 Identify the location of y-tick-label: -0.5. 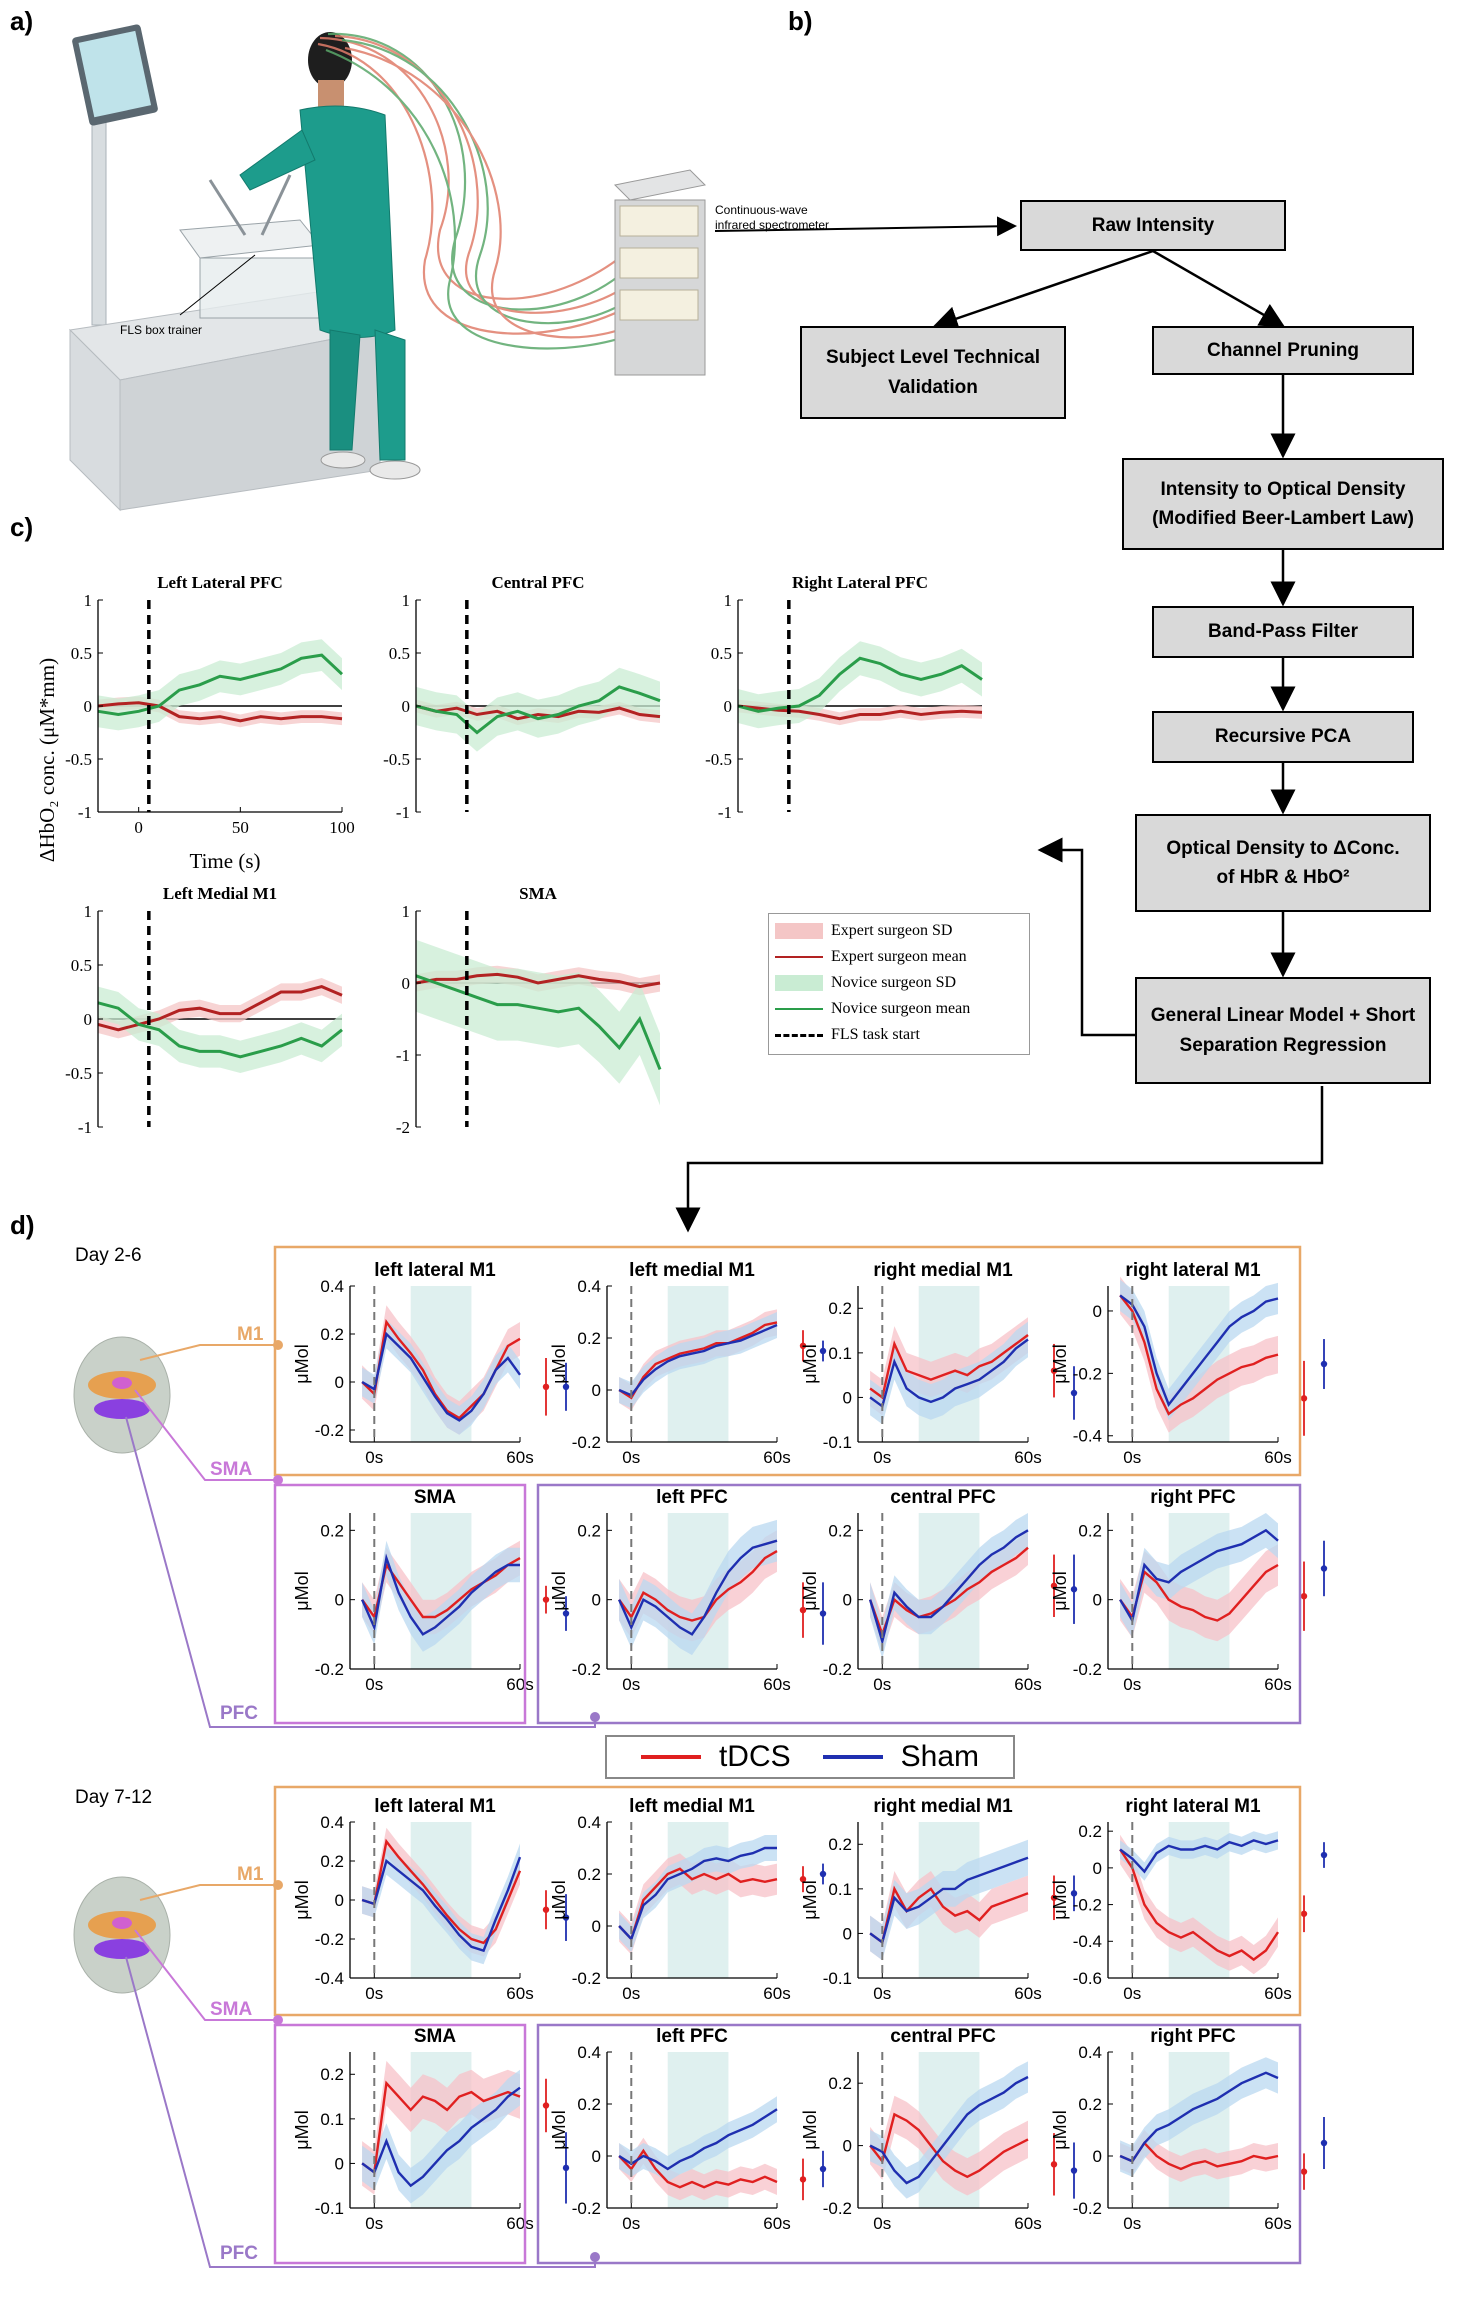
(78, 1073).